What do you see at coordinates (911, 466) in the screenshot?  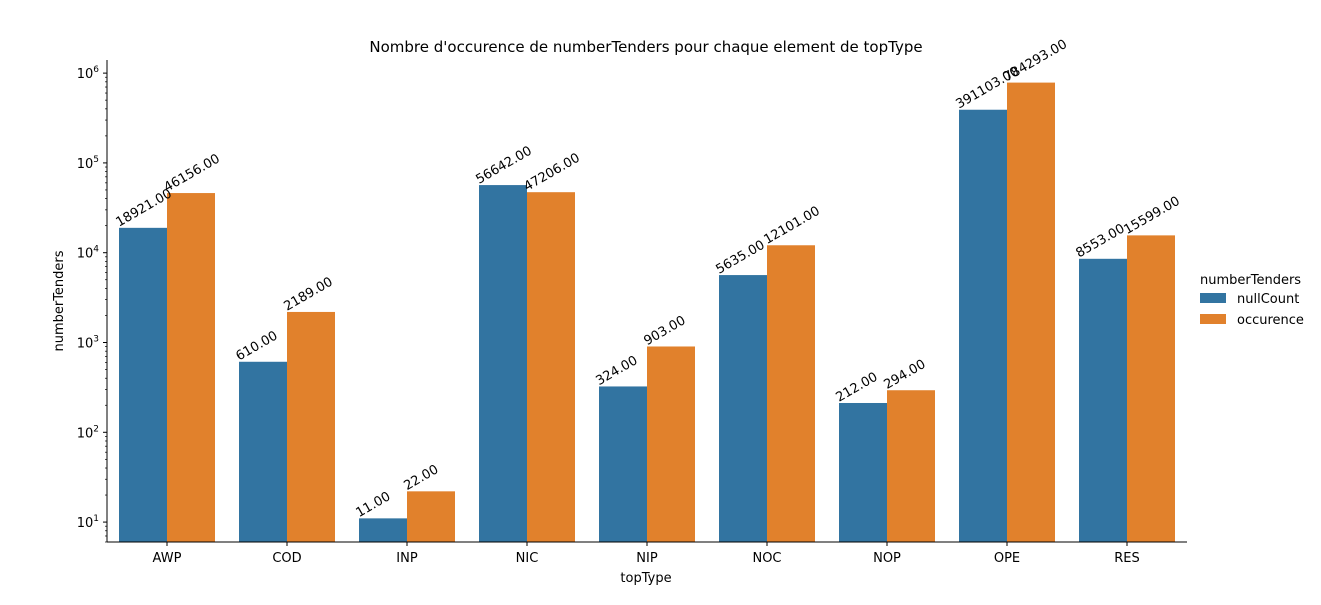 I see `bar-occurence-NOP` at bounding box center [911, 466].